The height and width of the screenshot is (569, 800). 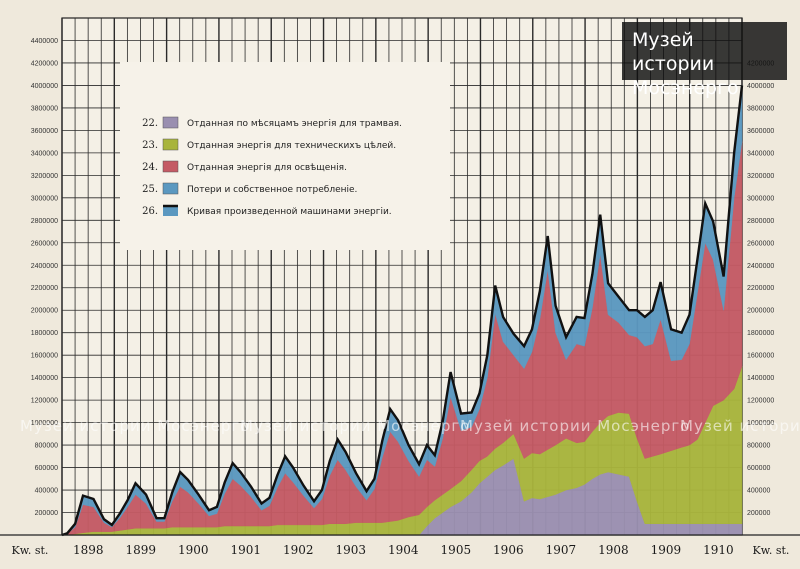 I want to click on right-y-tick-label: 2400000, so click(x=760, y=266).